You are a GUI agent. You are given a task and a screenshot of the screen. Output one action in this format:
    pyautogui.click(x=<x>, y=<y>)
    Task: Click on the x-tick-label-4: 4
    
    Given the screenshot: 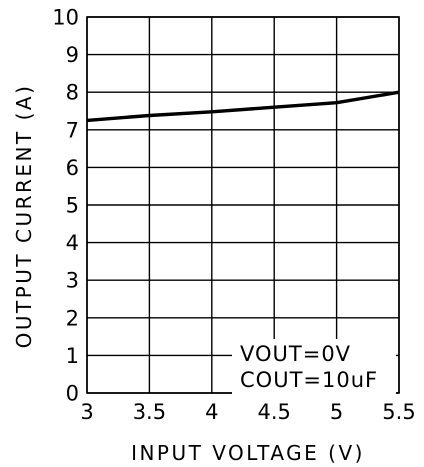 What is the action you would take?
    pyautogui.click(x=211, y=412)
    